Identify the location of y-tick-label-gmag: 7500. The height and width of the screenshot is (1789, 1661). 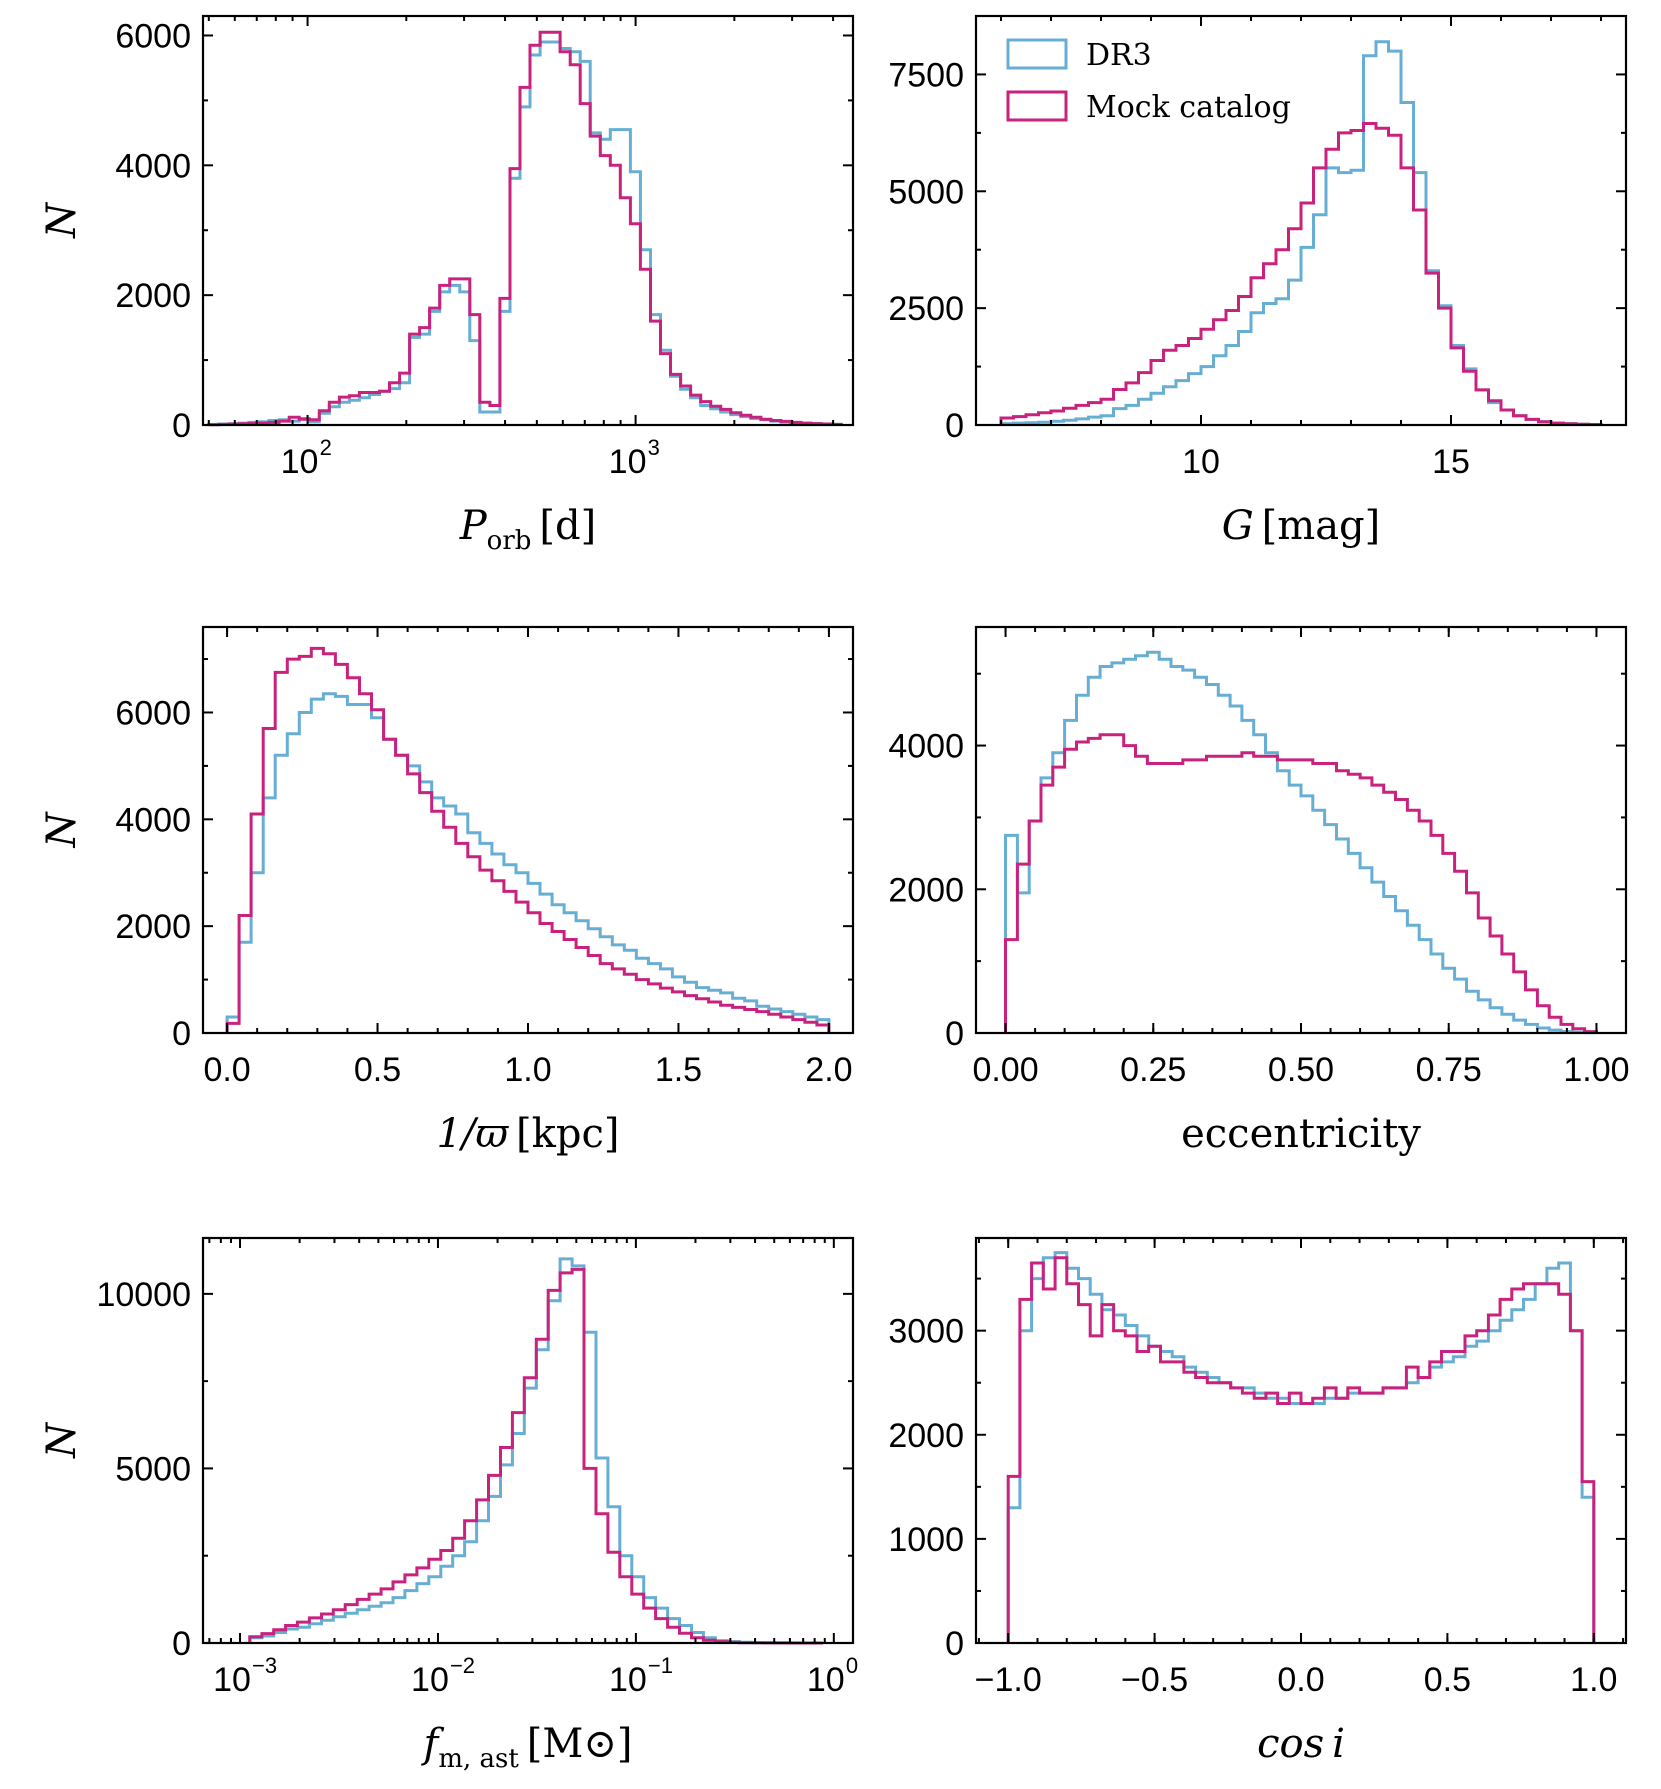
(926, 75).